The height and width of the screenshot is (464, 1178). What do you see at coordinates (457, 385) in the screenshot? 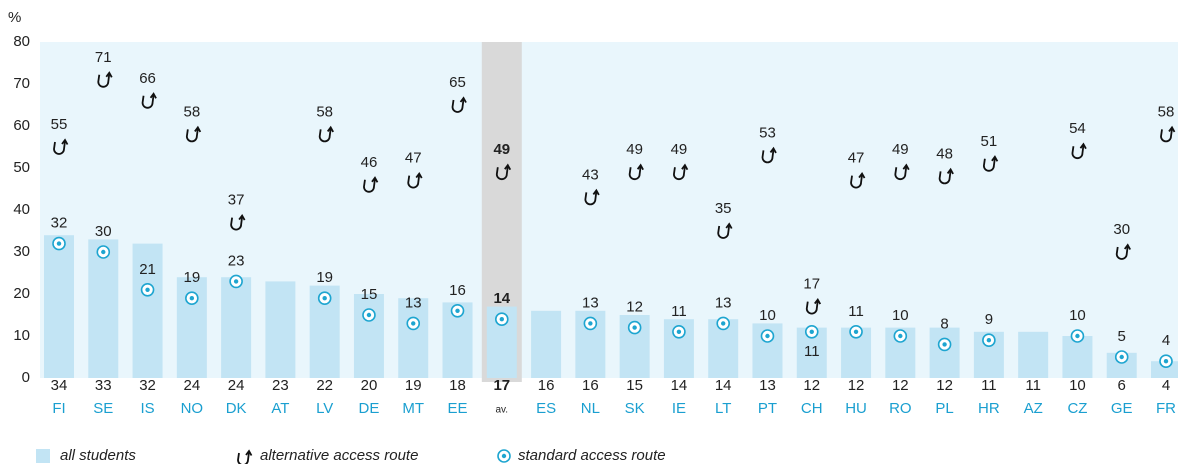
I see `bar-value-label: 18` at bounding box center [457, 385].